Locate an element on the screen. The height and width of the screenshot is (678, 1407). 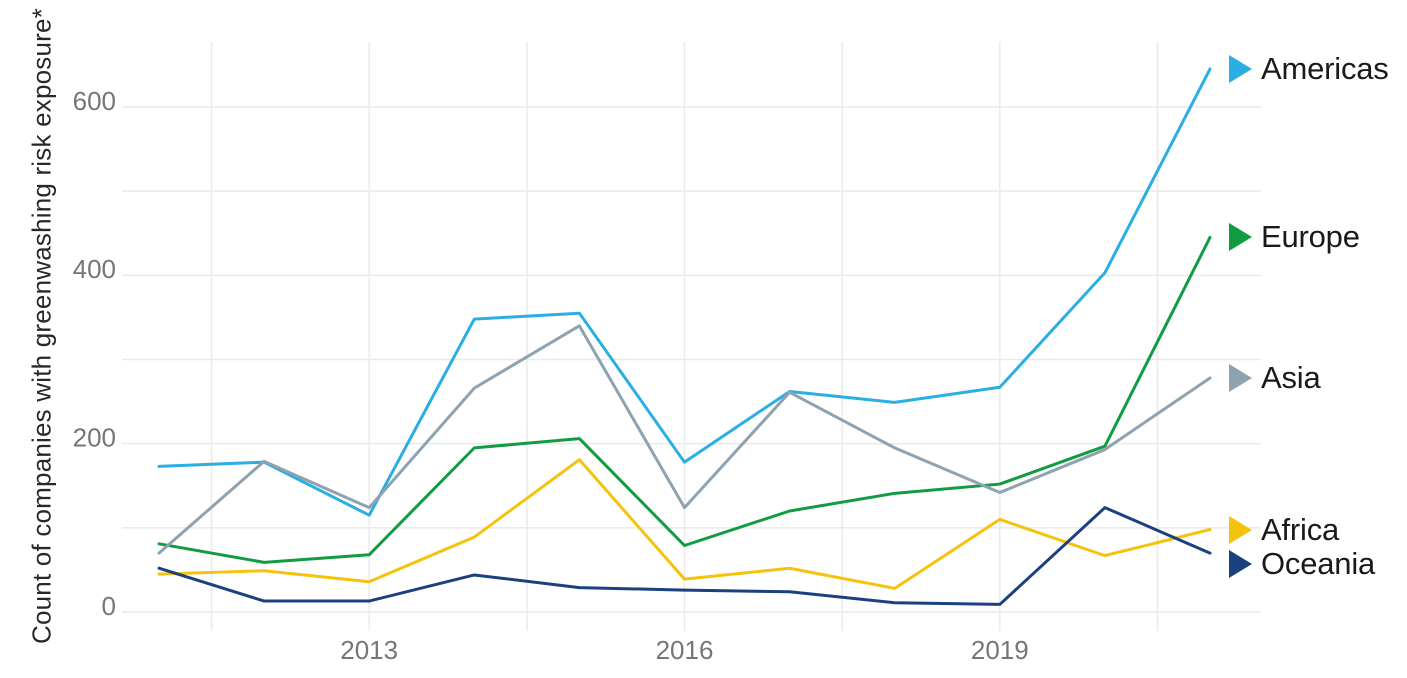
x-tick-label: 2016 is located at coordinates (685, 650).